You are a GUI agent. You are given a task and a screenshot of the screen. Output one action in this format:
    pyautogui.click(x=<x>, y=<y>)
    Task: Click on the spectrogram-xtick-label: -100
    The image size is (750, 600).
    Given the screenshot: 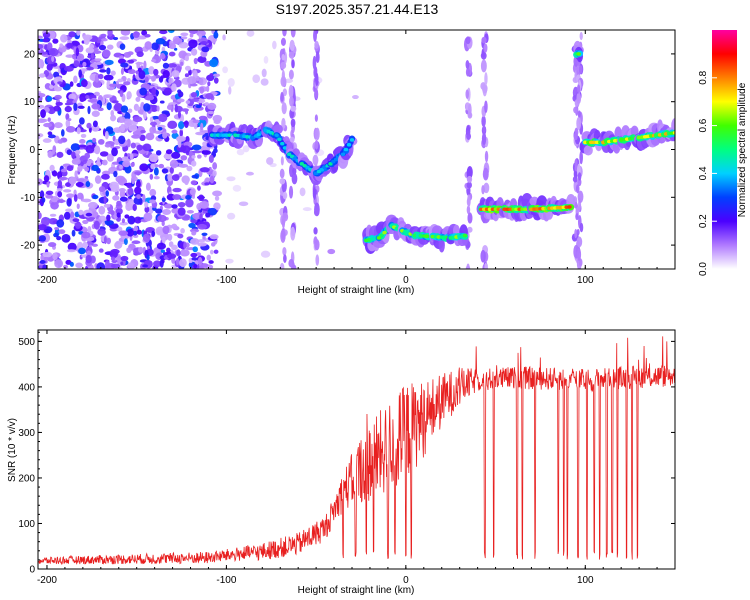 What is the action you would take?
    pyautogui.click(x=226, y=280)
    